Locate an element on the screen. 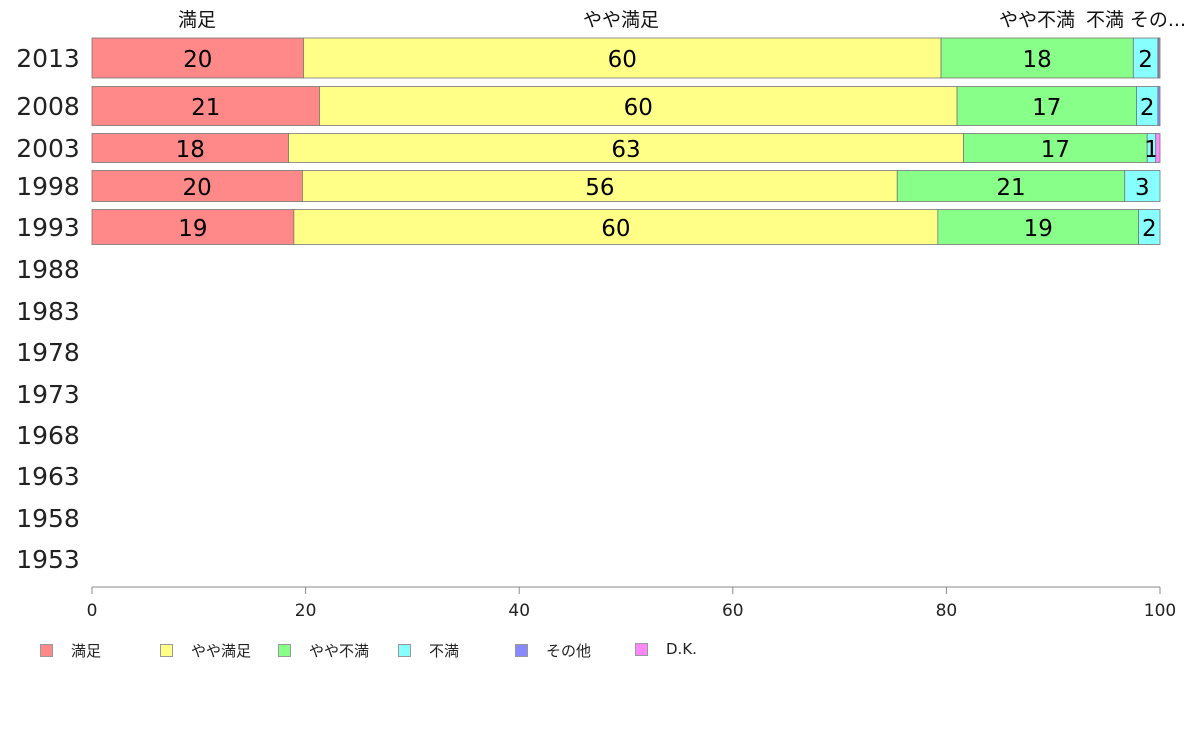 This screenshot has height=736, width=1188. legend-item: 満足 is located at coordinates (70, 650).